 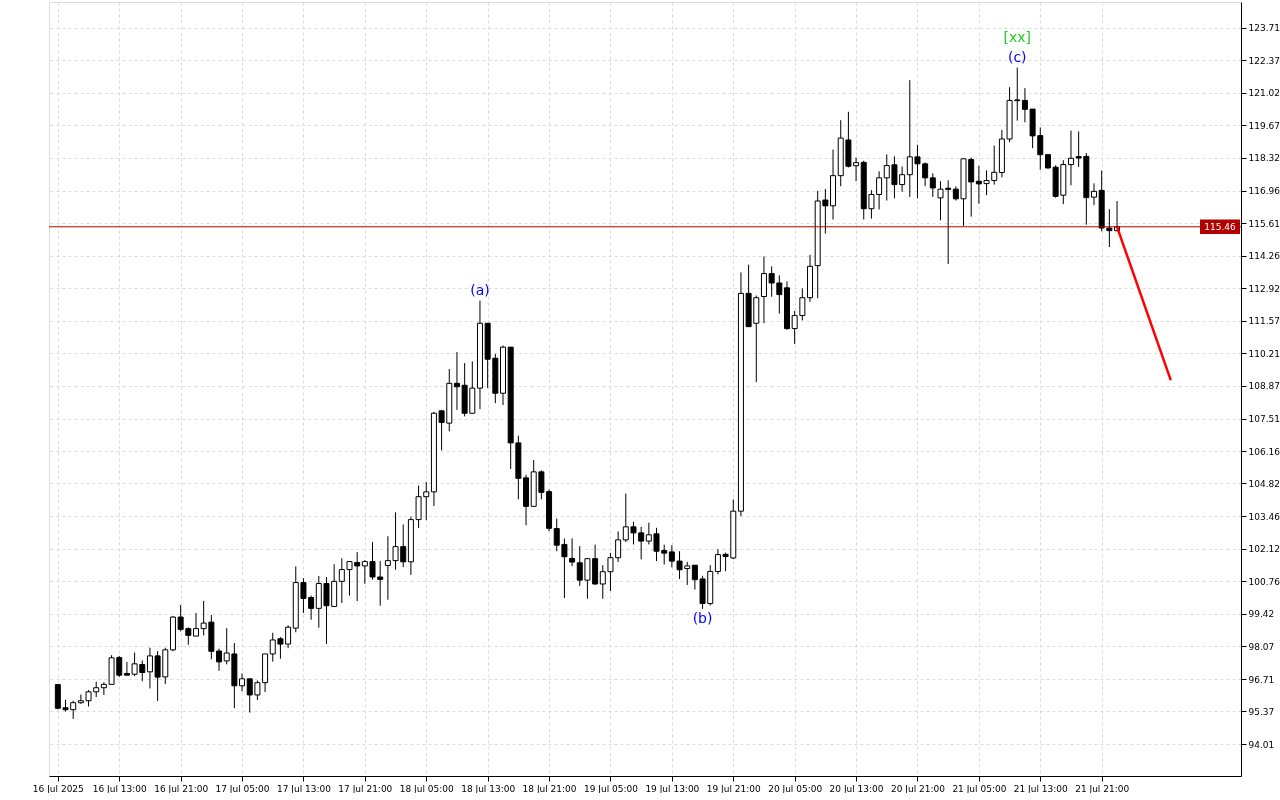 I want to click on x-tick-label: 16 Jul 13:00, so click(x=119, y=788).